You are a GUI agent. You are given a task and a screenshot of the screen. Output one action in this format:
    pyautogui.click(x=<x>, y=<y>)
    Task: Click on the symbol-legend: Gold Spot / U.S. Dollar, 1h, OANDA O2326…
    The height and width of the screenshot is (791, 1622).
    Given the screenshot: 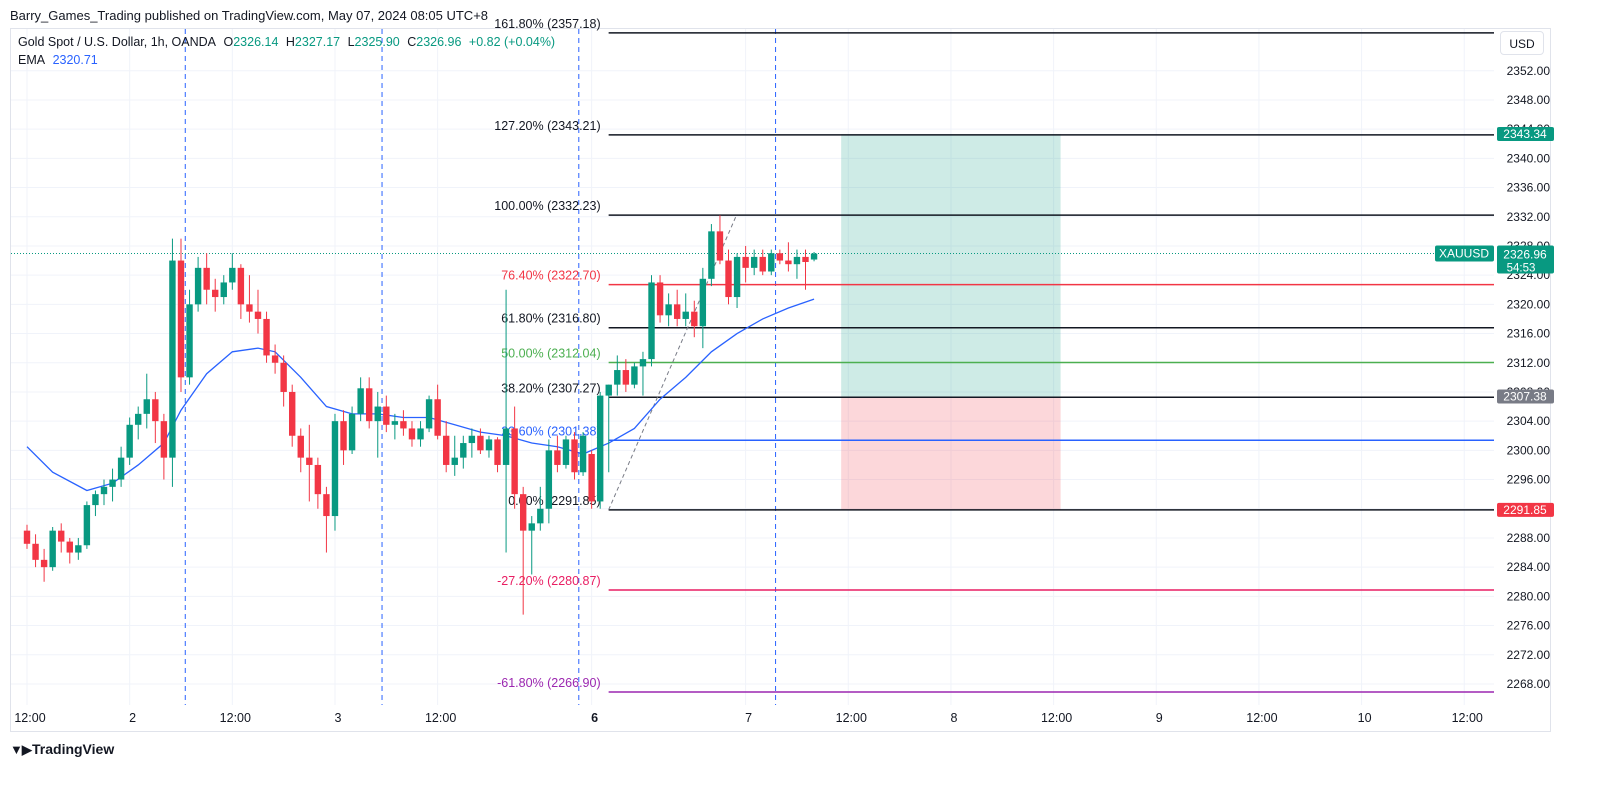 What is the action you would take?
    pyautogui.click(x=288, y=42)
    